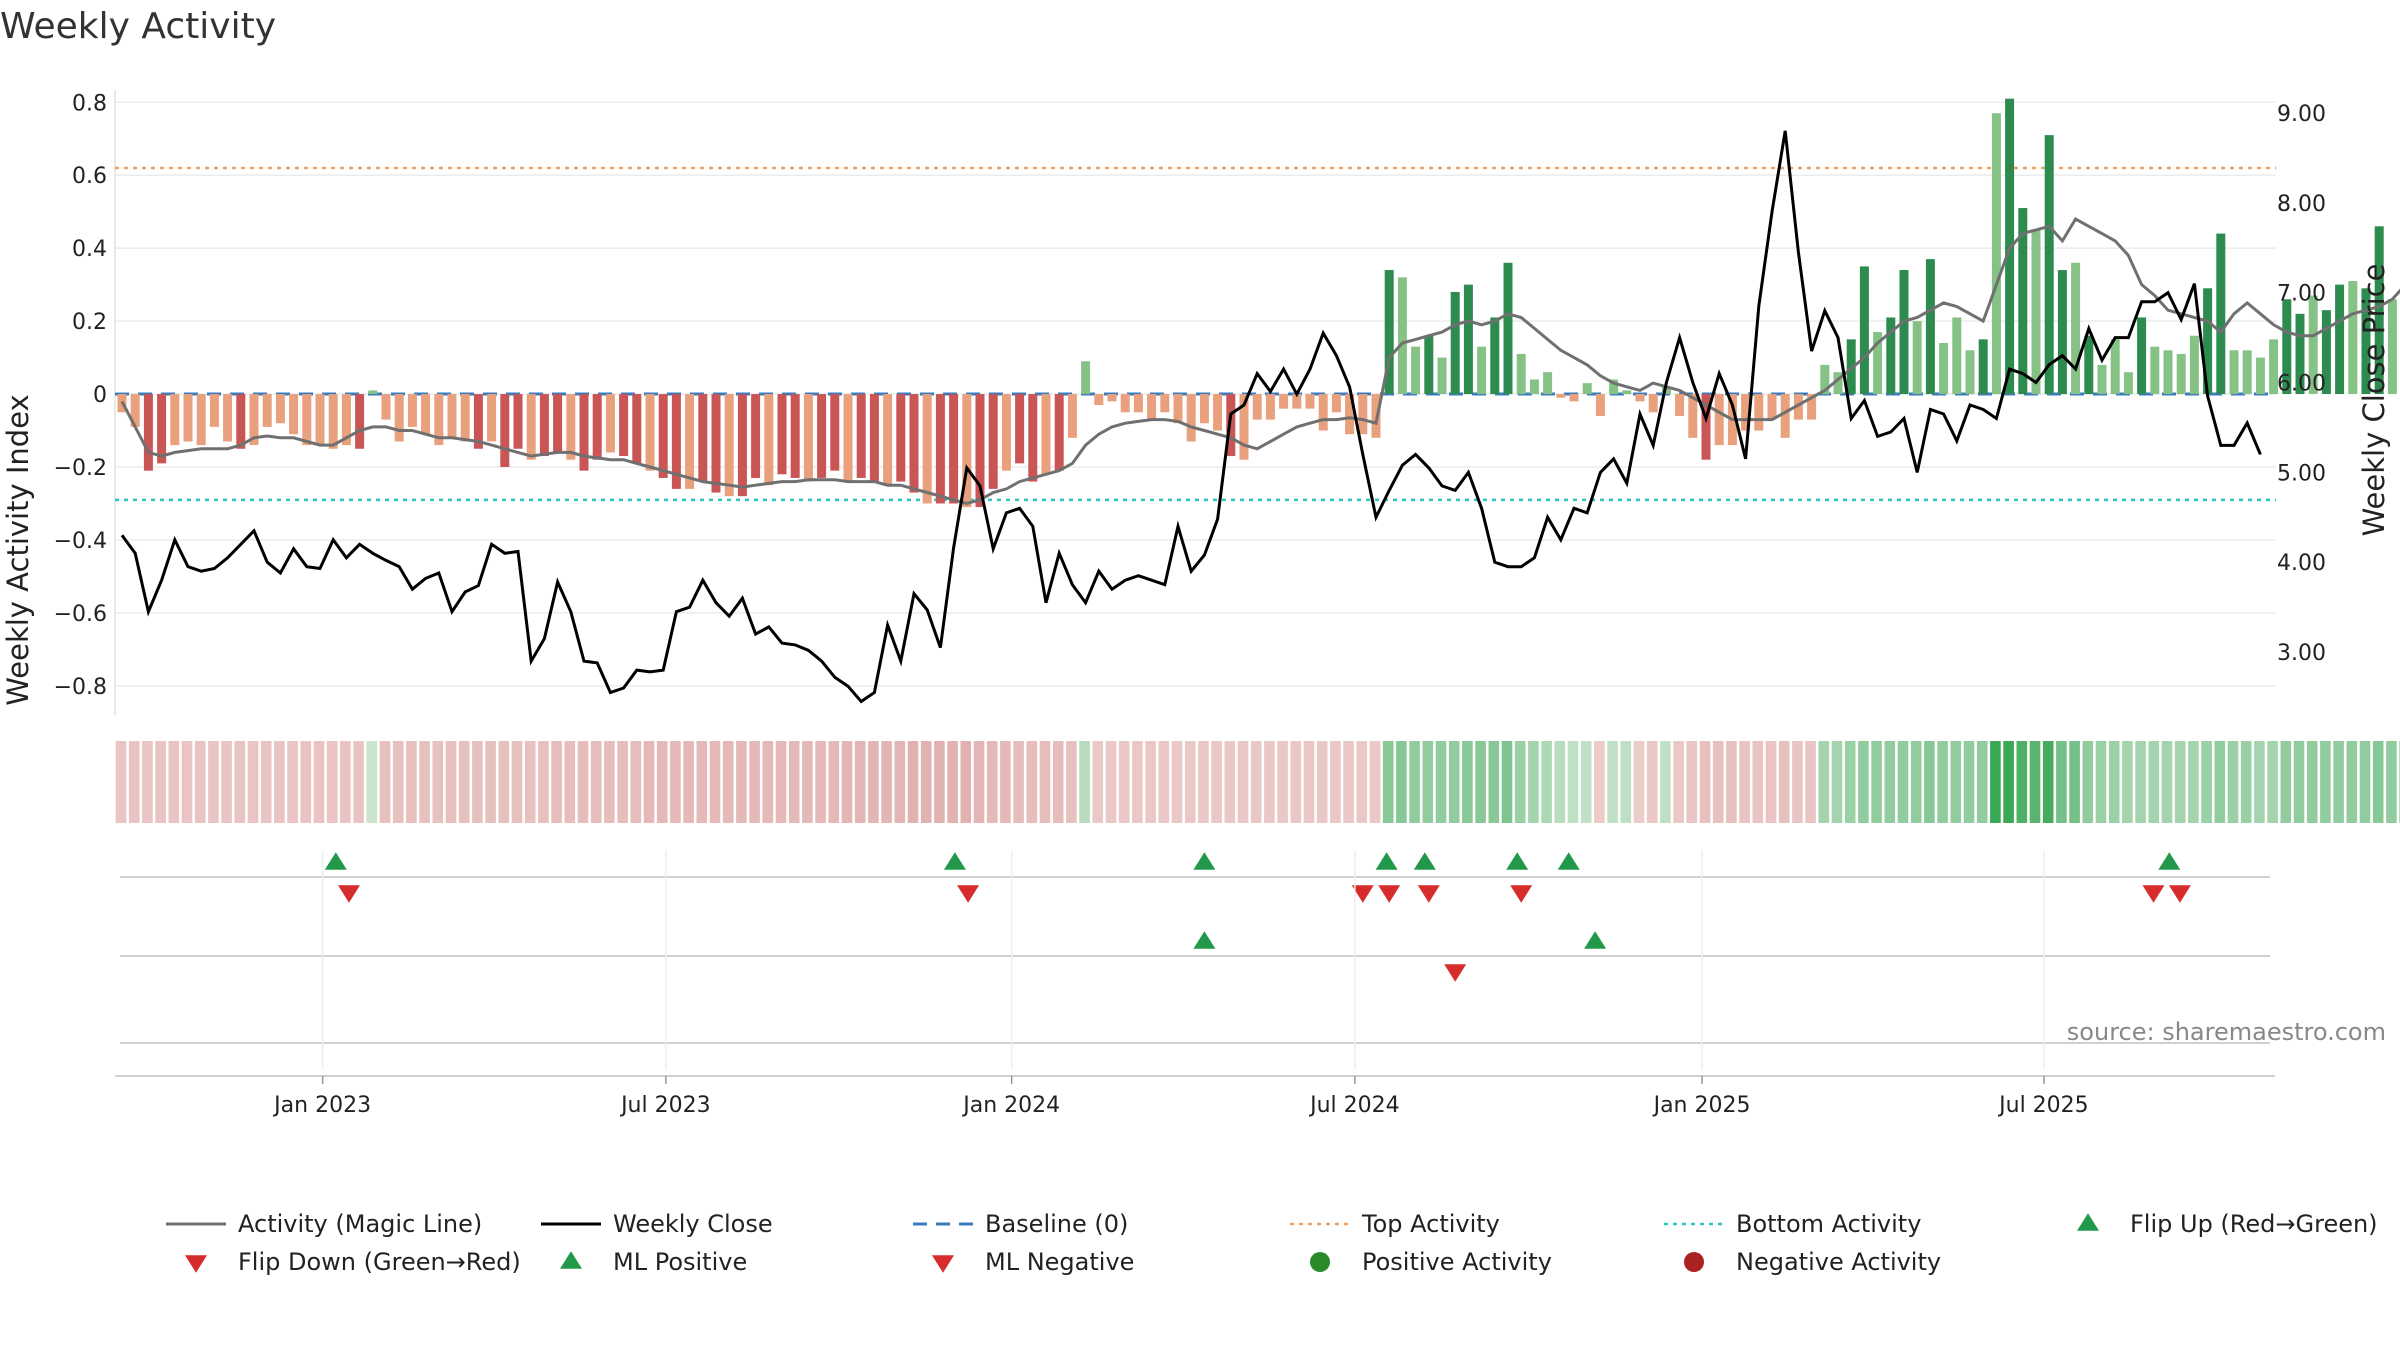 This screenshot has height=1350, width=2400. I want to click on legend-item: Bottom Activity, so click(1792, 1224).